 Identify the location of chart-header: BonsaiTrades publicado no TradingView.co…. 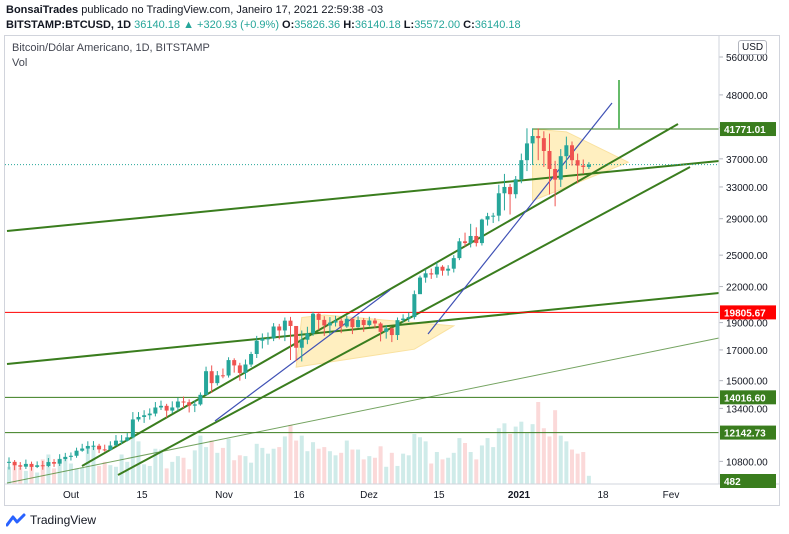
(263, 18).